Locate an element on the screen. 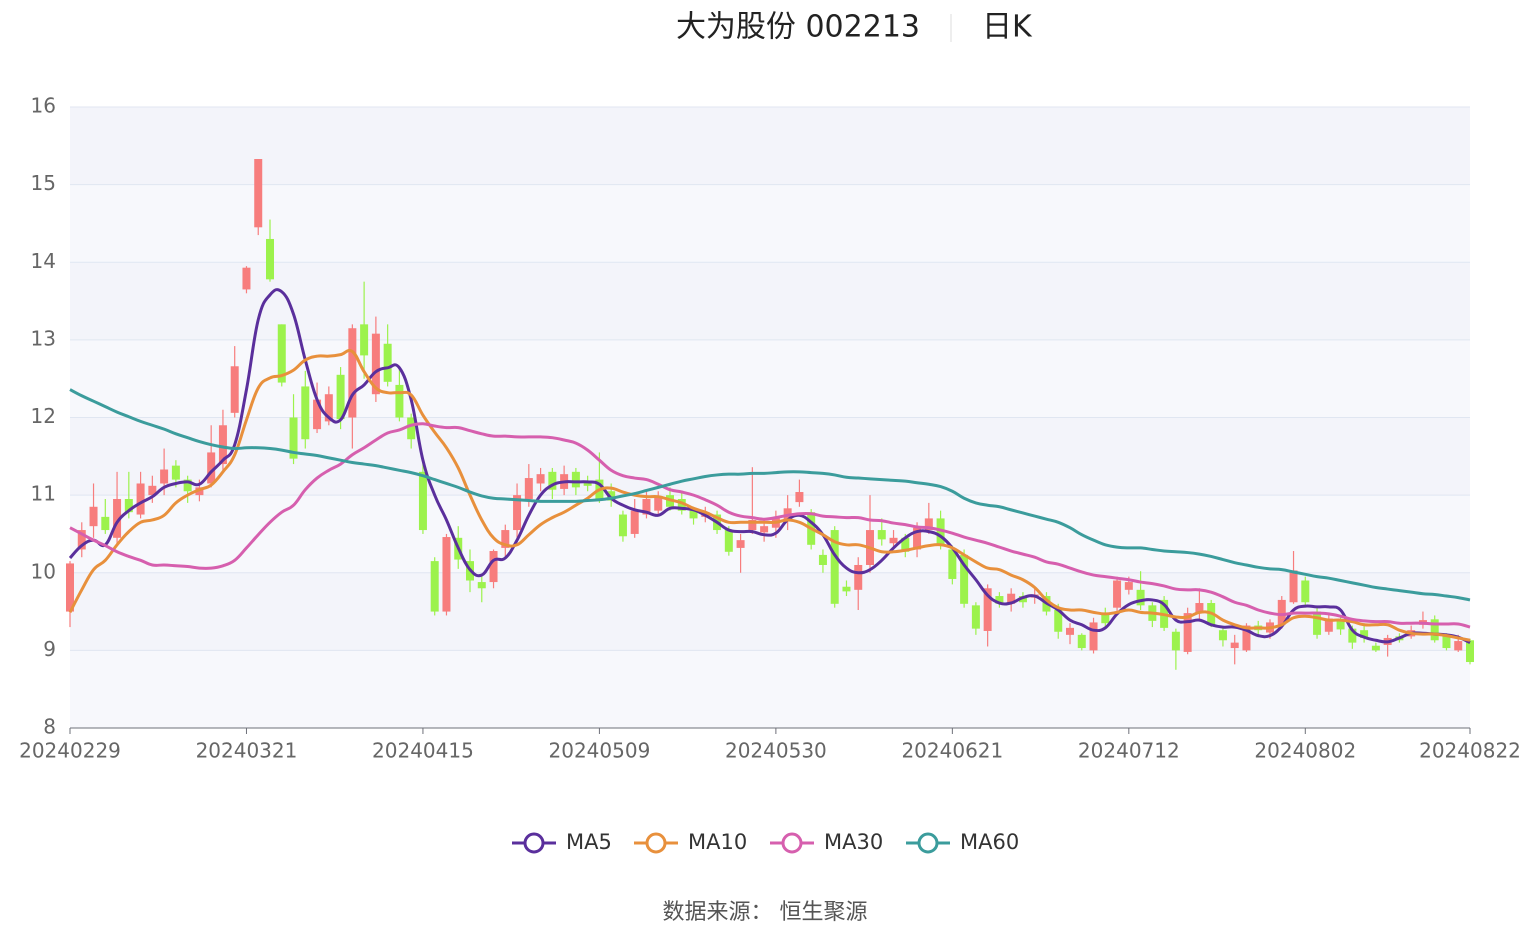 The width and height of the screenshot is (1531, 930). x-tick-label: 20240415 is located at coordinates (423, 751).